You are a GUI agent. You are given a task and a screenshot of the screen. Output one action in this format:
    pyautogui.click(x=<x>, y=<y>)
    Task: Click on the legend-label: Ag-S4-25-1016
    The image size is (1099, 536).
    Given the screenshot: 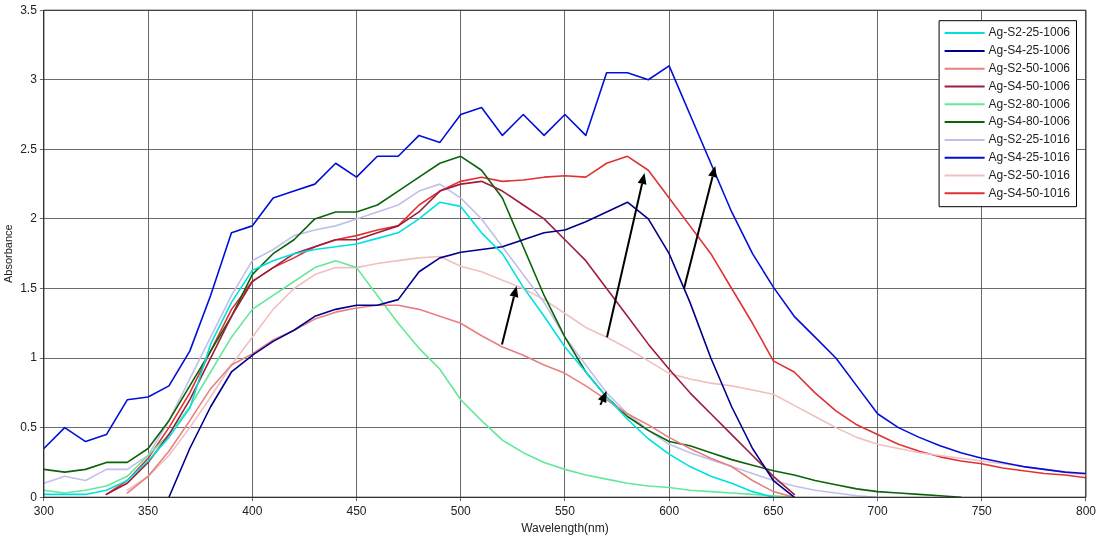 What is the action you would take?
    pyautogui.click(x=1029, y=157)
    